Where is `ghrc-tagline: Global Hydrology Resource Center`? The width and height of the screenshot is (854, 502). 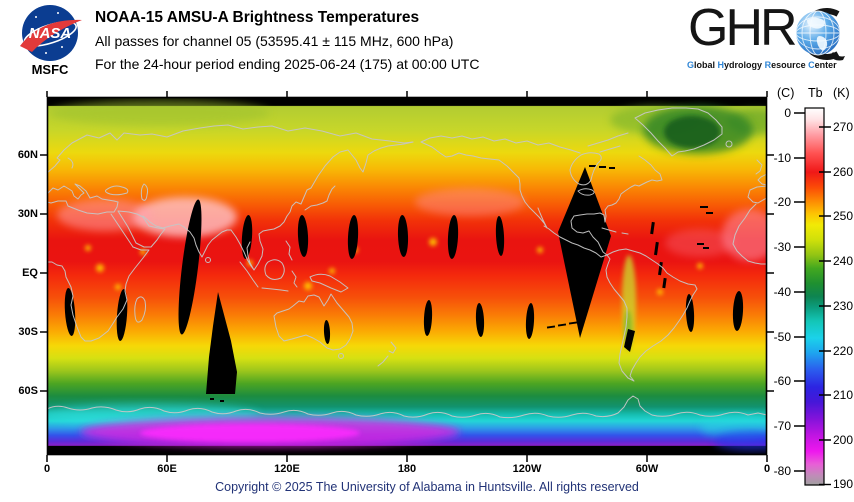 ghrc-tagline: Global Hydrology Resource Center is located at coordinates (762, 65).